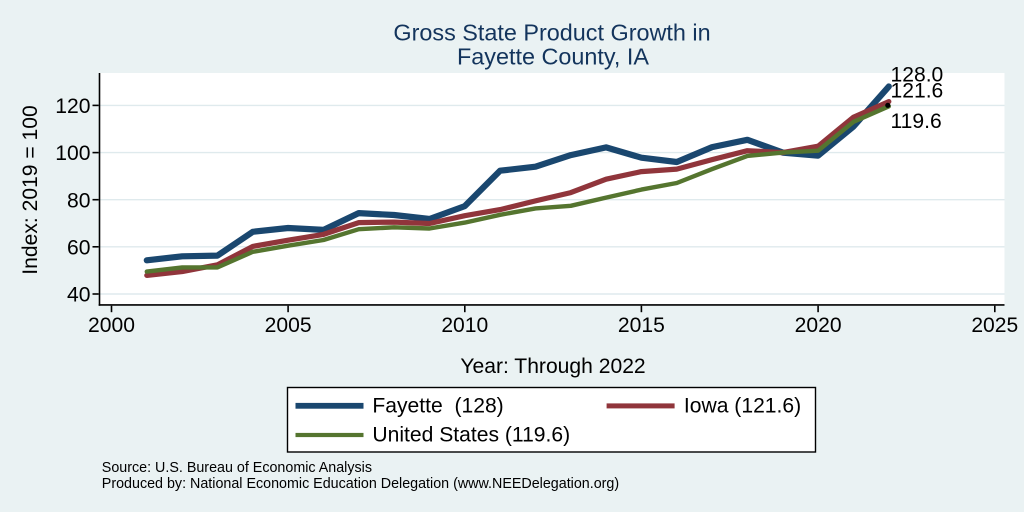  Describe the element at coordinates (111, 325) in the screenshot. I see `svg-text: 2000` at that location.